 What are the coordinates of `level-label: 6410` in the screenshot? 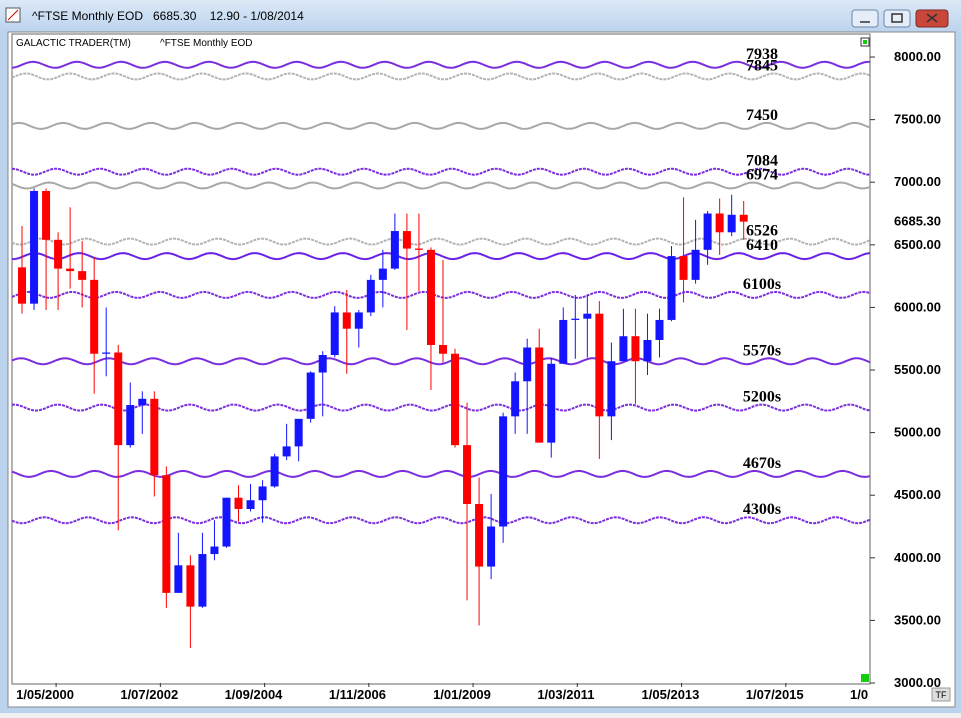 It's located at (762, 245).